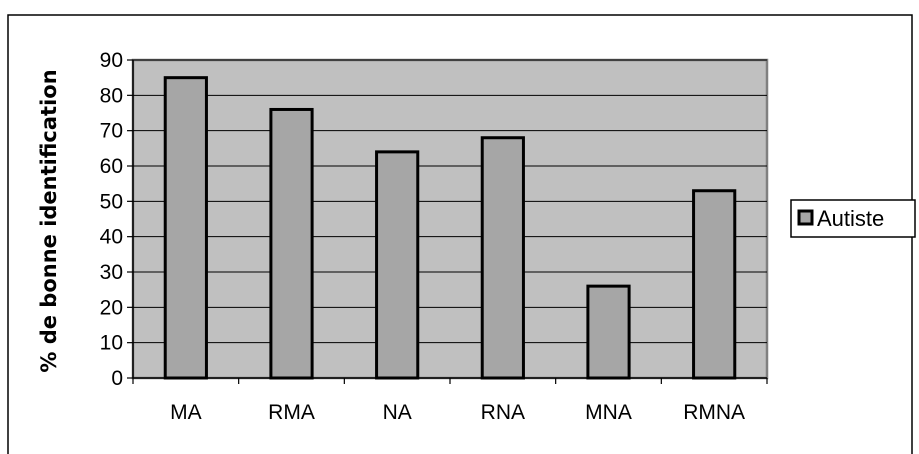 The image size is (919, 454). Describe the element at coordinates (608, 332) in the screenshot. I see `bar-mna` at that location.